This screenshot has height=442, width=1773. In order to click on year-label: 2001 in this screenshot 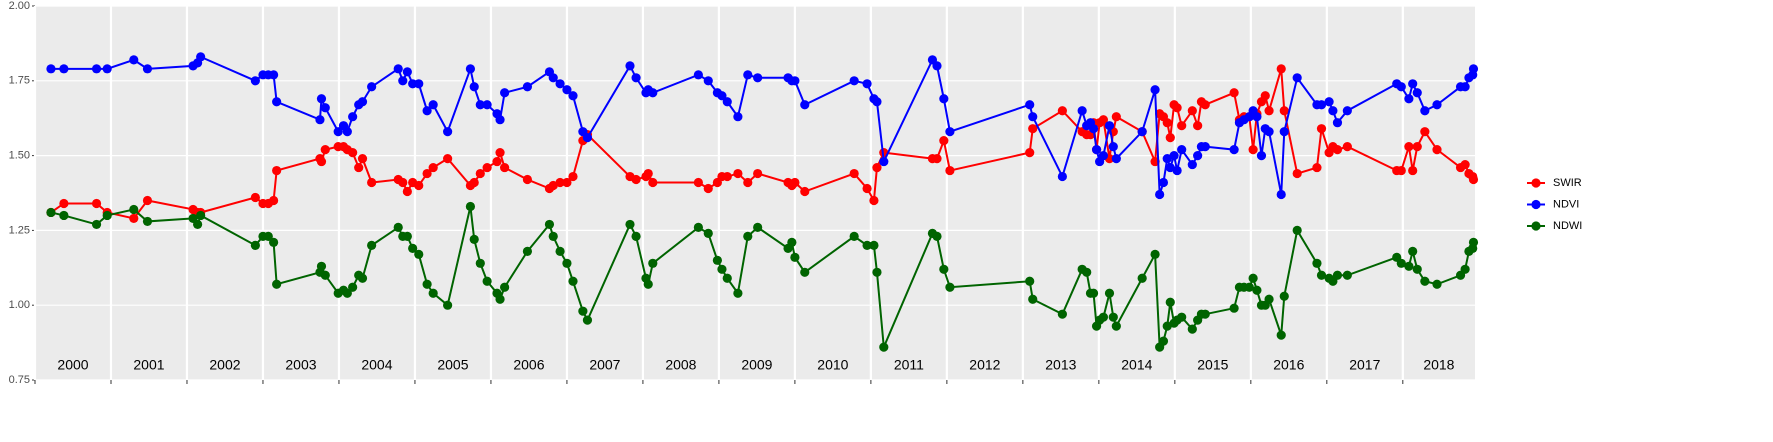, I will do `click(148, 365)`.